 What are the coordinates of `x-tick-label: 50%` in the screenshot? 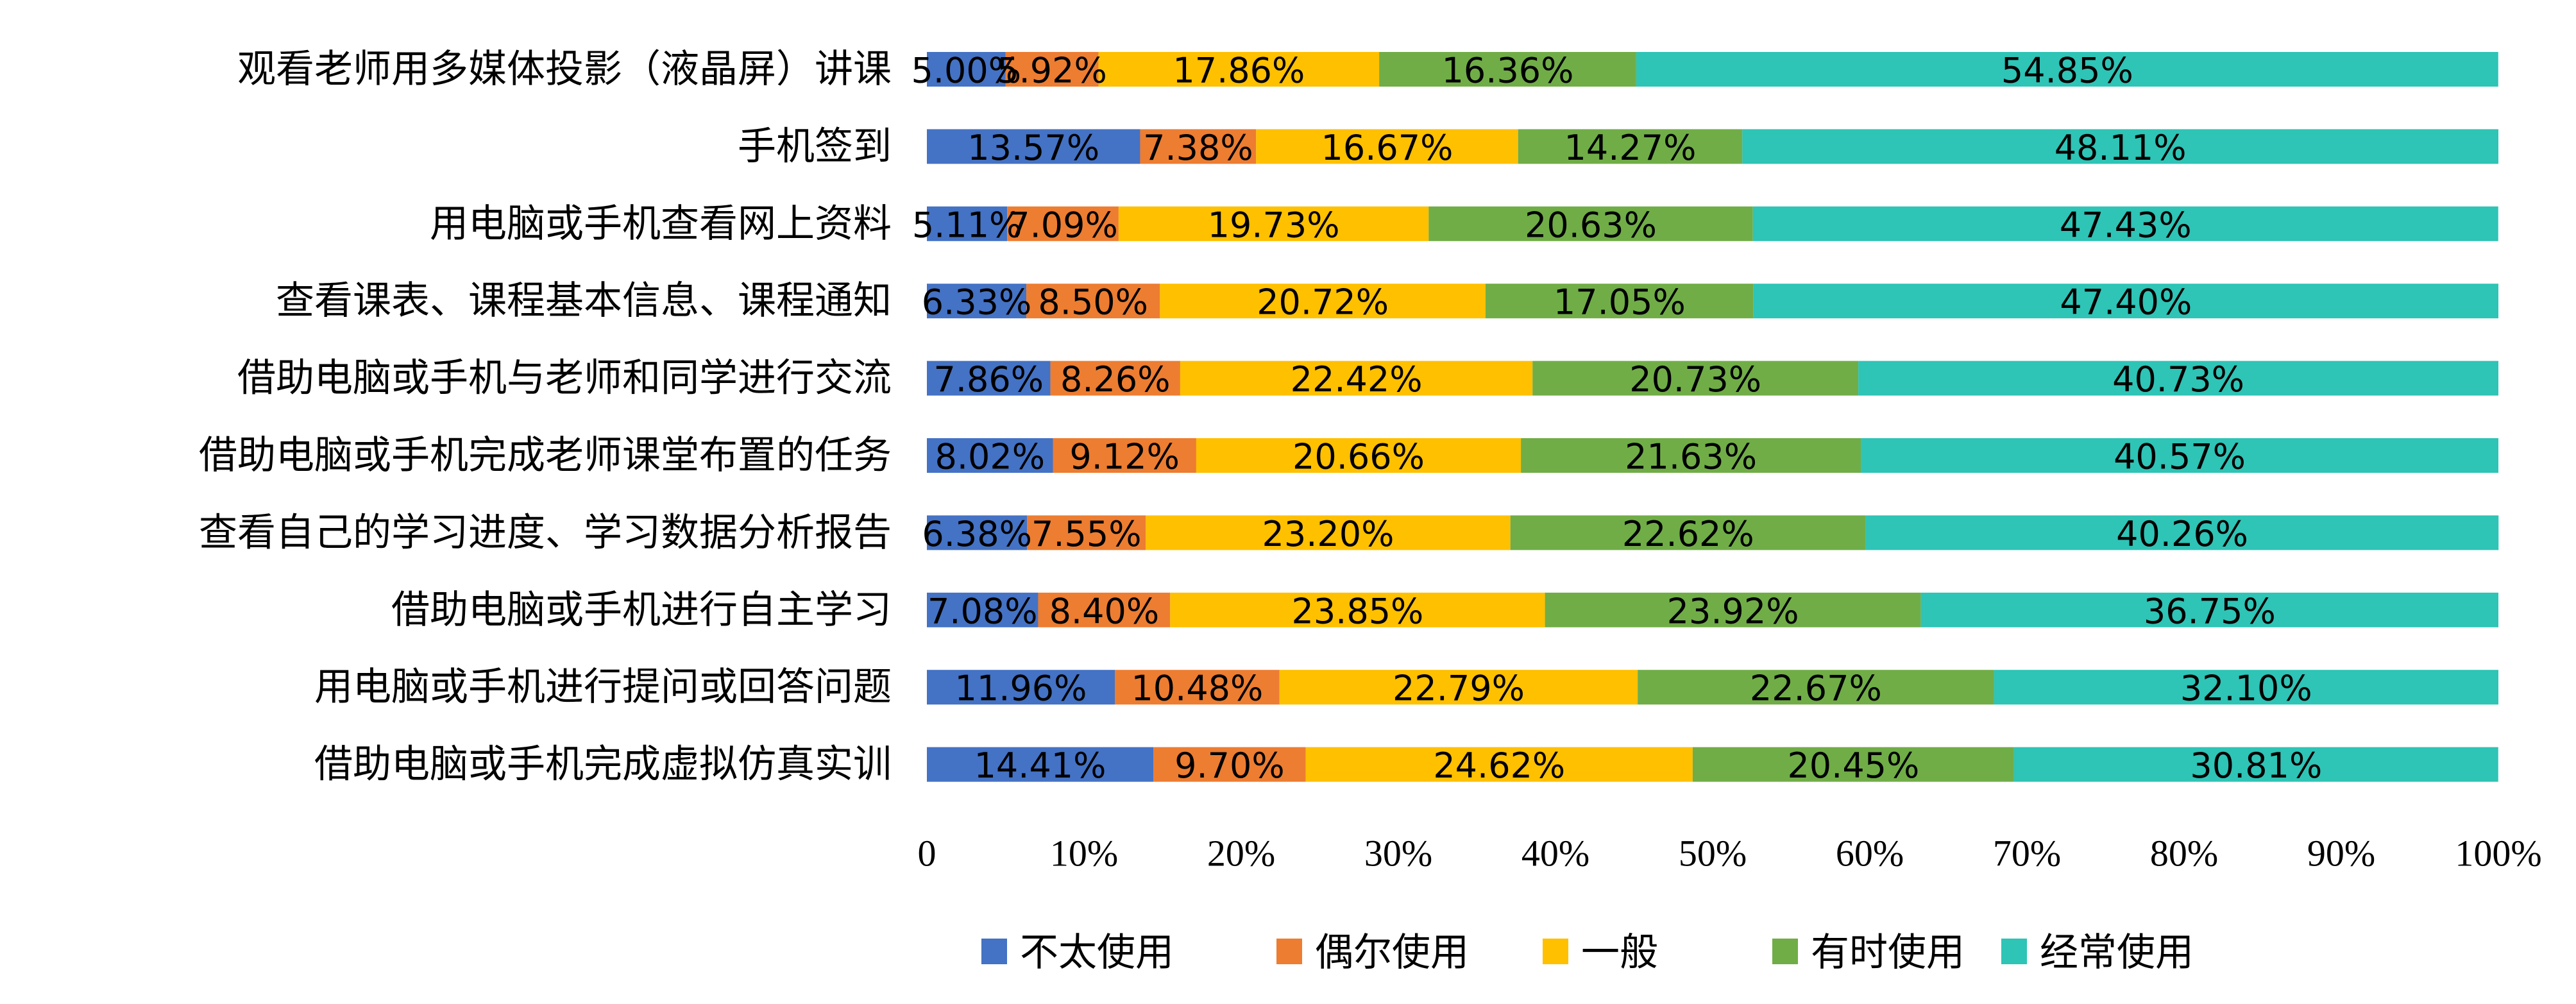 It's located at (1713, 853).